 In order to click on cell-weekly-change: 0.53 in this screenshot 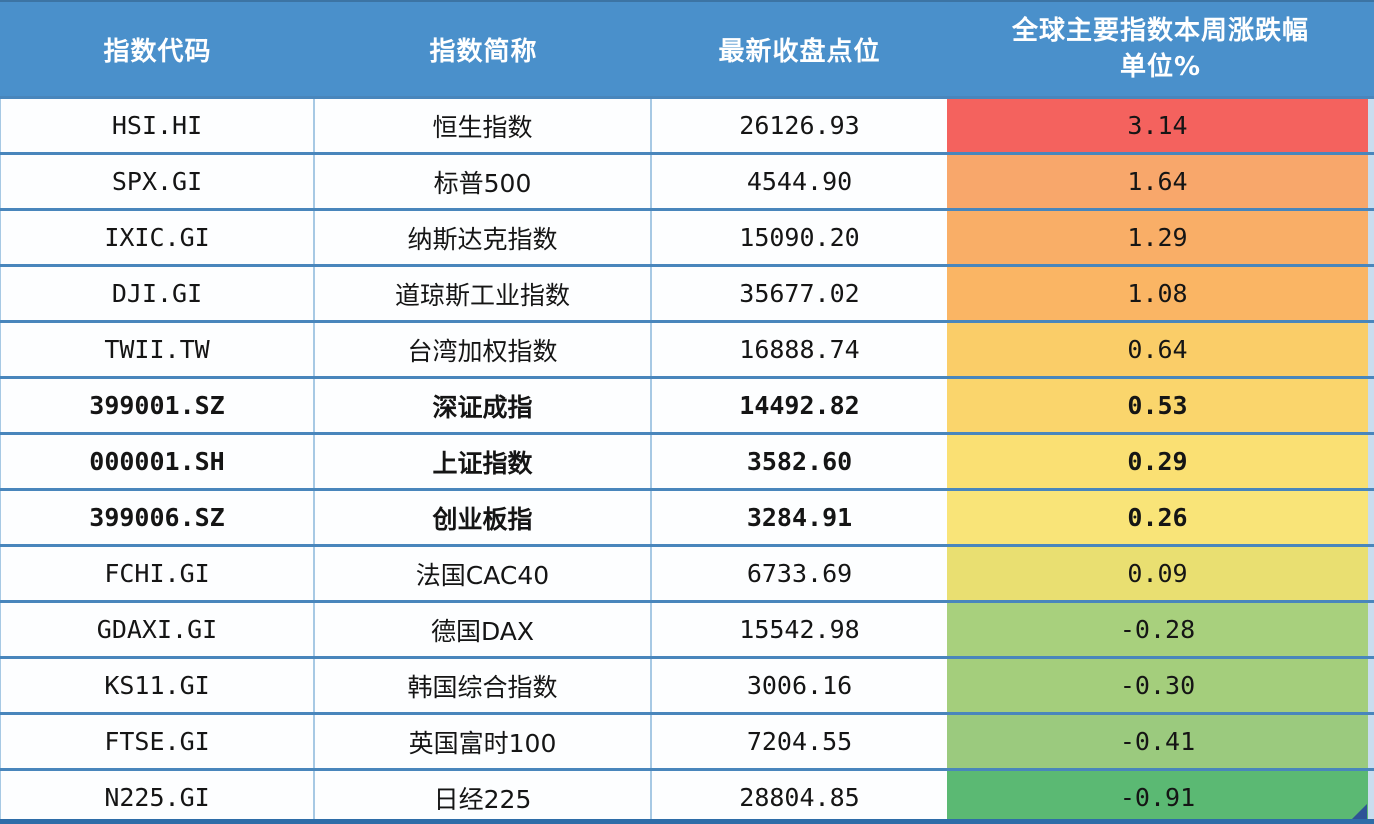, I will do `click(1160, 405)`.